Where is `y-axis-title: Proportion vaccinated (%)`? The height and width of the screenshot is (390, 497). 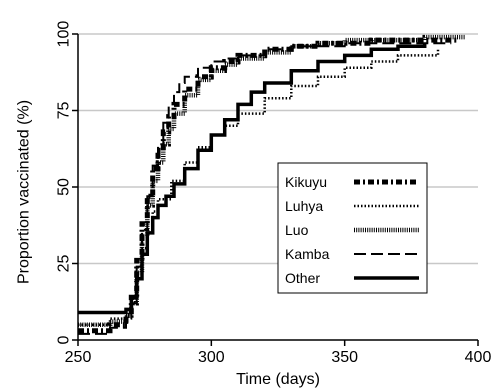 y-axis-title: Proportion vaccinated (%) is located at coordinates (24, 192).